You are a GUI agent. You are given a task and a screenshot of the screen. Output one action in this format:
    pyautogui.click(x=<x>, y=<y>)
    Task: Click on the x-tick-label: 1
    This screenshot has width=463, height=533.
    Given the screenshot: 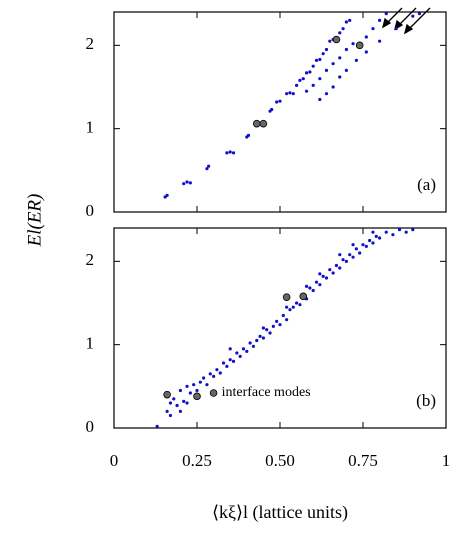 What is the action you would take?
    pyautogui.click(x=446, y=460)
    